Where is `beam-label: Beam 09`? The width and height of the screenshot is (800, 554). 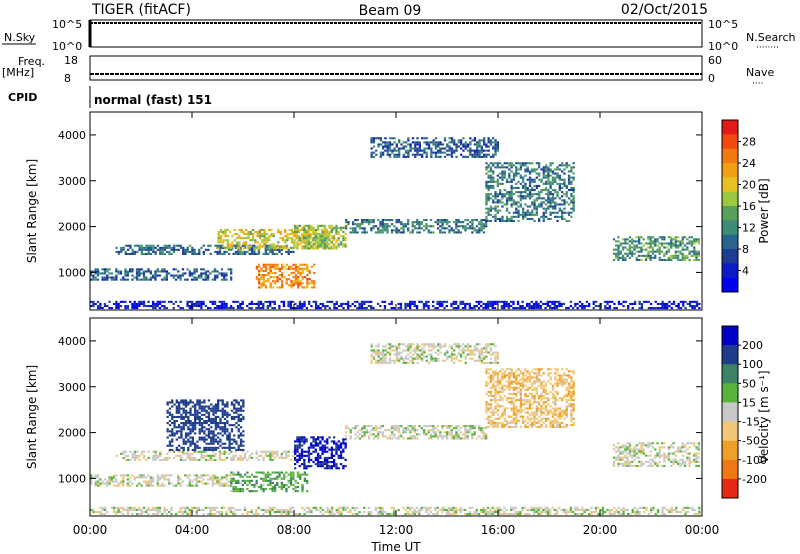 beam-label: Beam 09 is located at coordinates (390, 11).